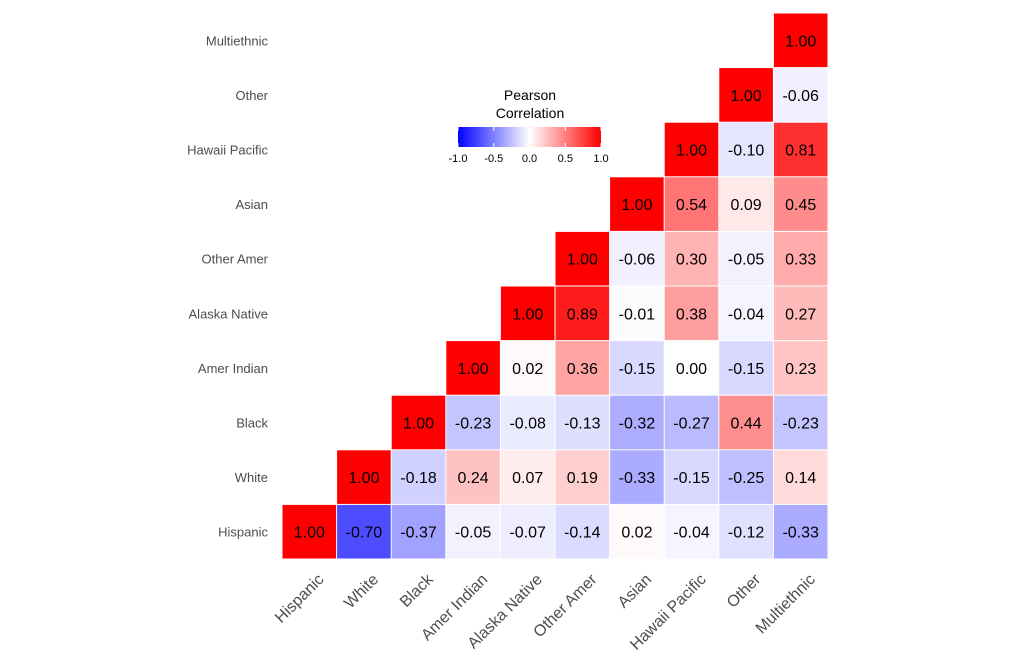 This screenshot has height=666, width=1024. I want to click on cell-value-label: 0.23, so click(800, 369).